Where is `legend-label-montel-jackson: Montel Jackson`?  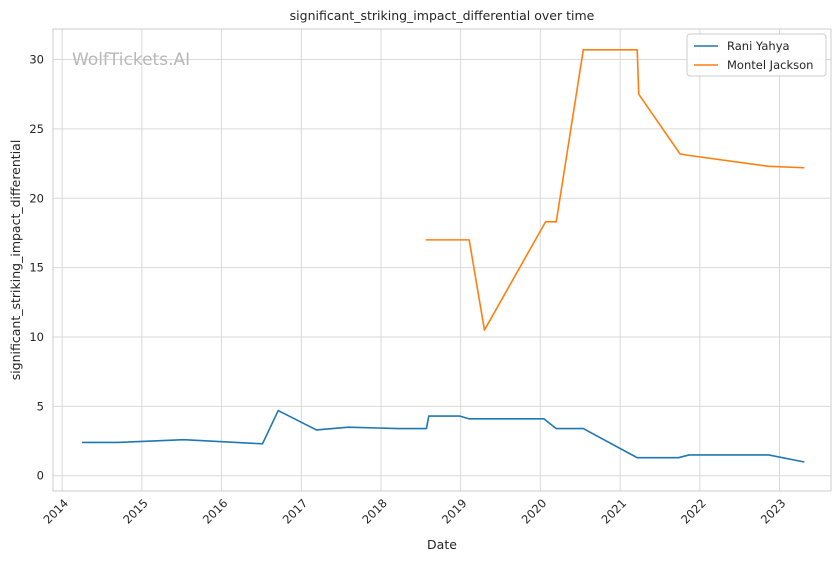
legend-label-montel-jackson: Montel Jackson is located at coordinates (770, 65).